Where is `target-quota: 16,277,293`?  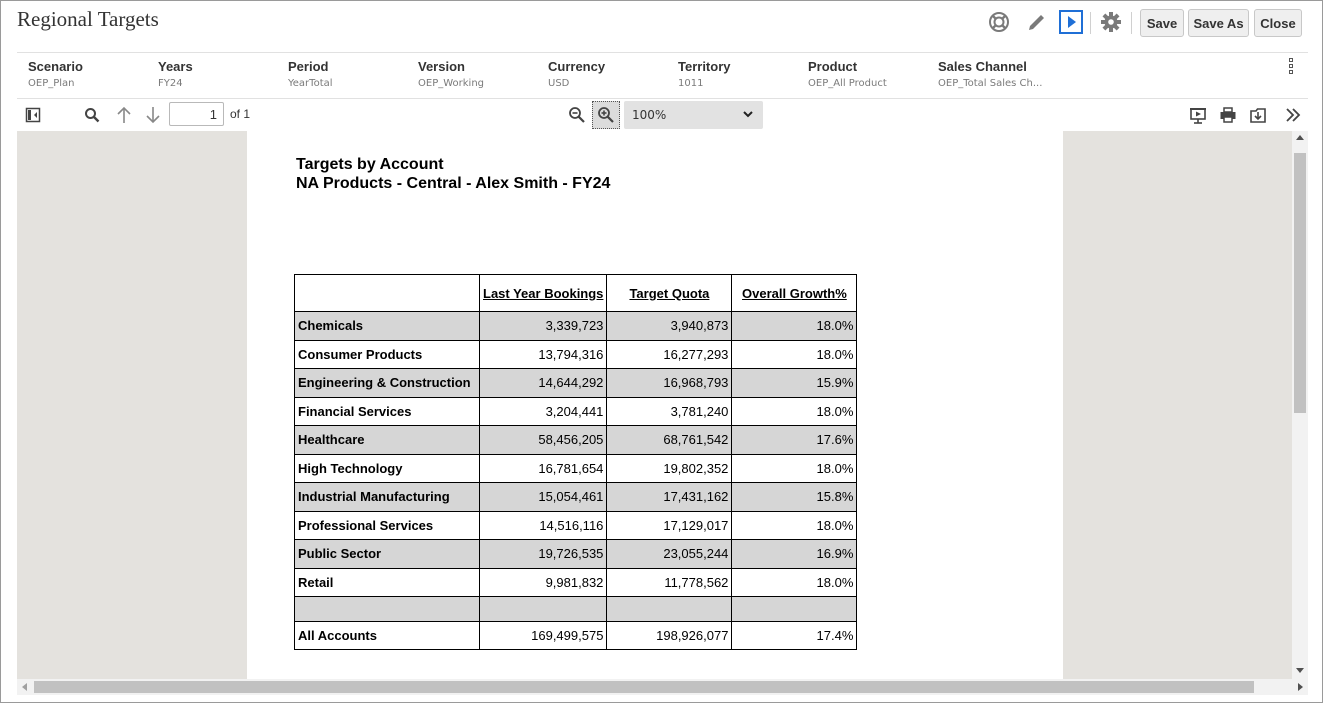
target-quota: 16,277,293 is located at coordinates (669, 354).